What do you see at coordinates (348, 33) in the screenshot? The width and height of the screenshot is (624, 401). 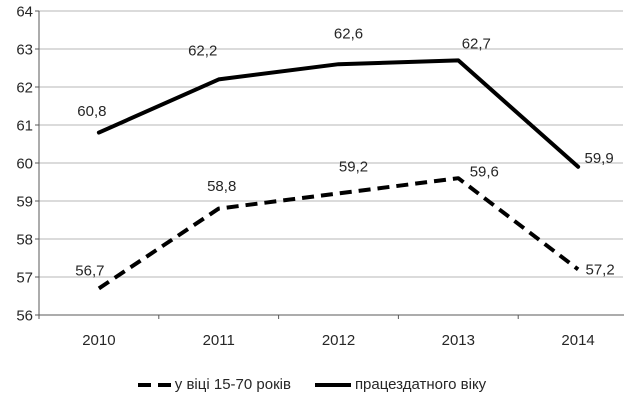 I see `data-label: 62,6` at bounding box center [348, 33].